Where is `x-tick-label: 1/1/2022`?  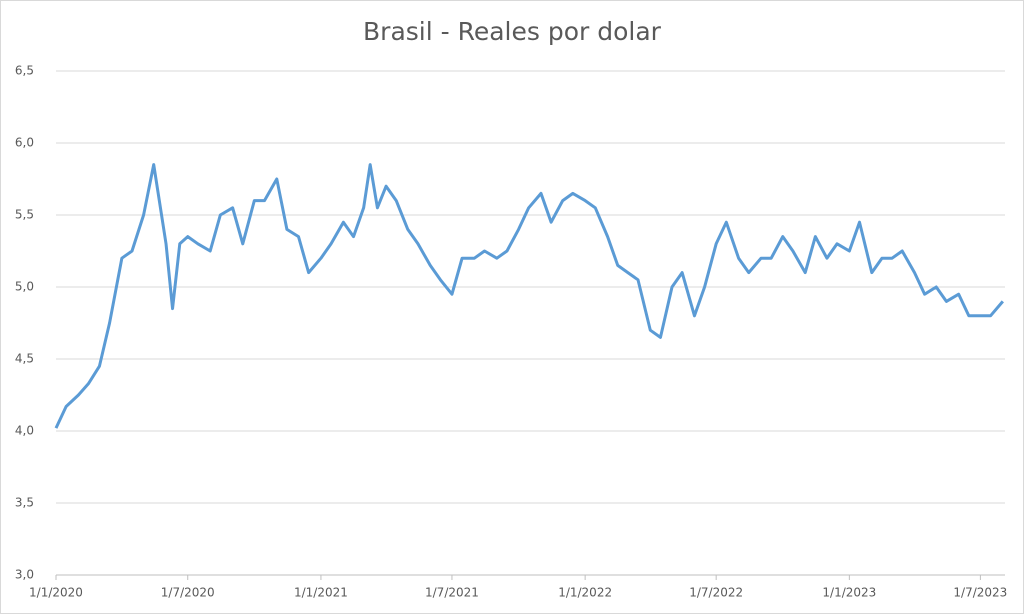 x-tick-label: 1/1/2022 is located at coordinates (585, 593).